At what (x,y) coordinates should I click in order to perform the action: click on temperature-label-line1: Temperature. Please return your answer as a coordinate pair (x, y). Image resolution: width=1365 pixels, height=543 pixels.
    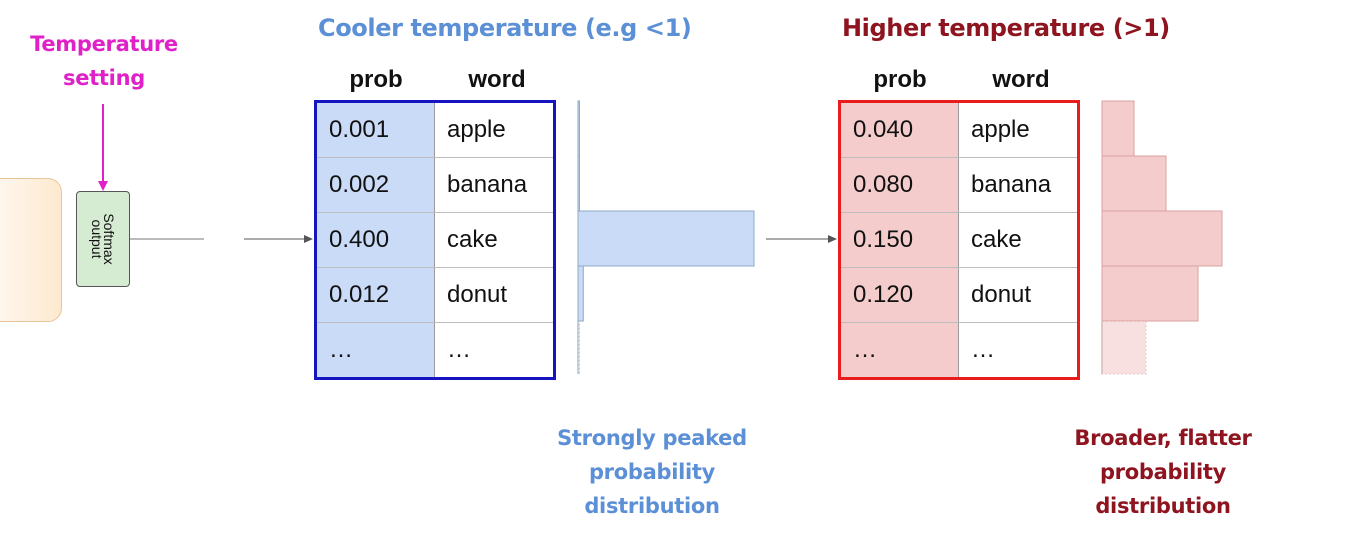
    Looking at the image, I should click on (104, 44).